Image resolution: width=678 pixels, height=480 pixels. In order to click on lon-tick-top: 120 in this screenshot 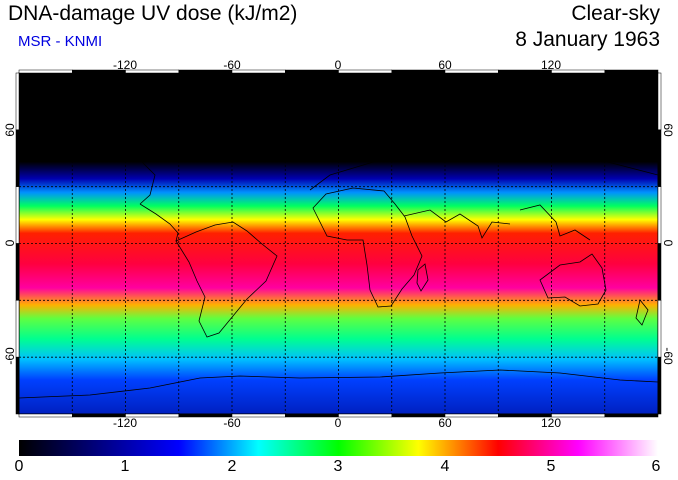, I will do `click(551, 65)`.